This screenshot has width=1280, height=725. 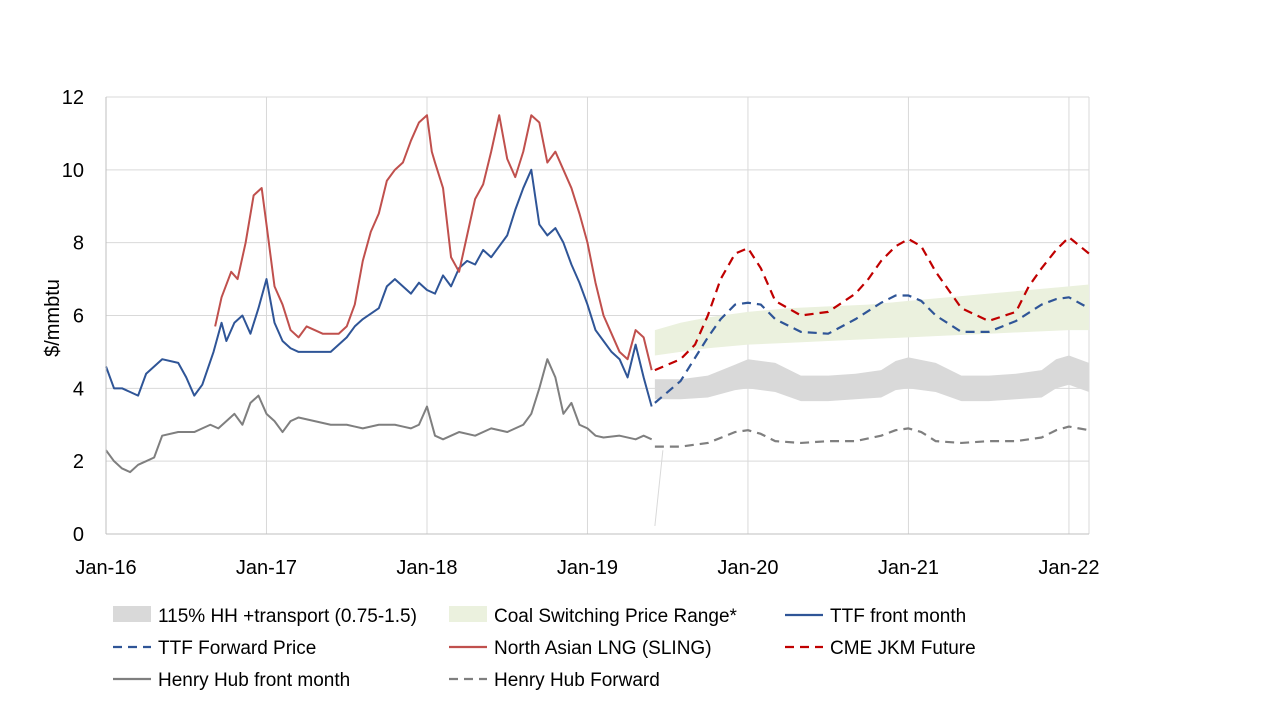 I want to click on legend-label: CME JKM Future, so click(x=903, y=648).